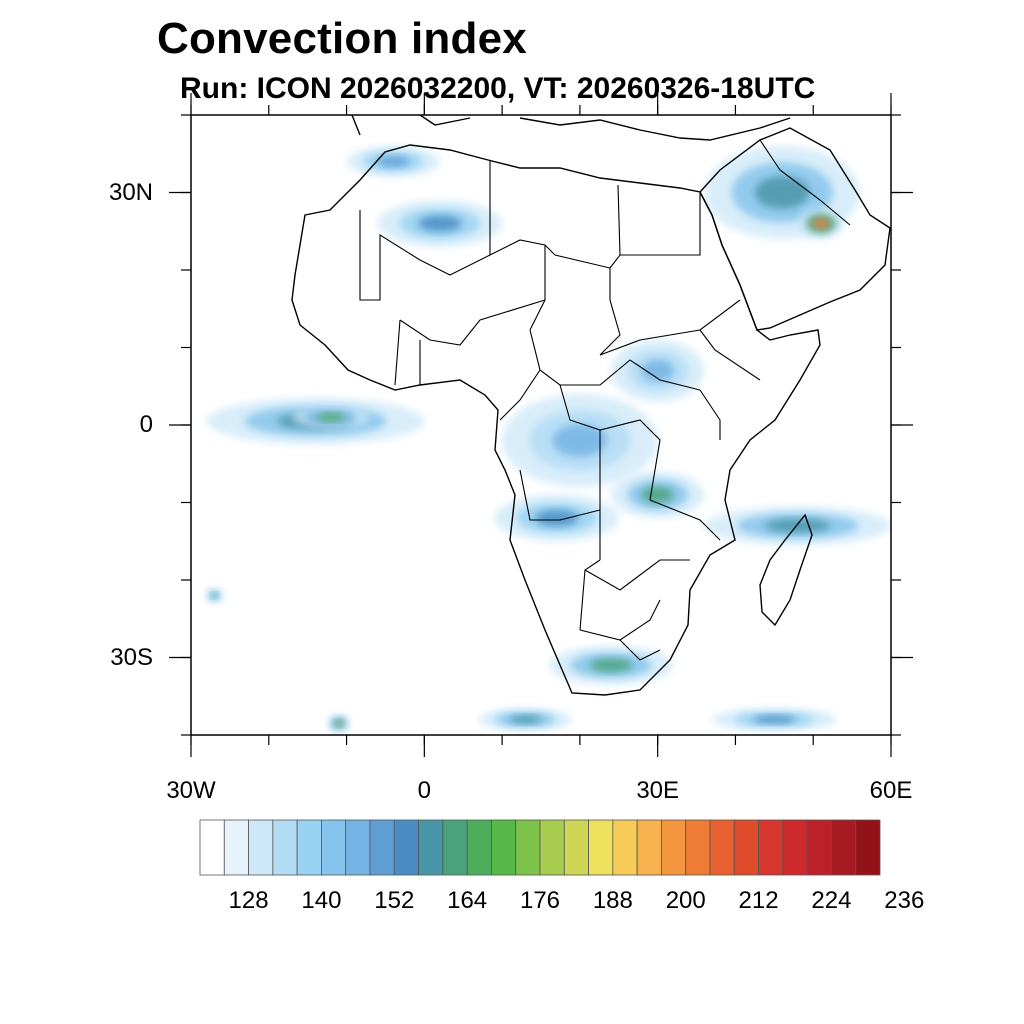 The height and width of the screenshot is (1024, 1024). I want to click on colorbar-label: 200, so click(685, 900).